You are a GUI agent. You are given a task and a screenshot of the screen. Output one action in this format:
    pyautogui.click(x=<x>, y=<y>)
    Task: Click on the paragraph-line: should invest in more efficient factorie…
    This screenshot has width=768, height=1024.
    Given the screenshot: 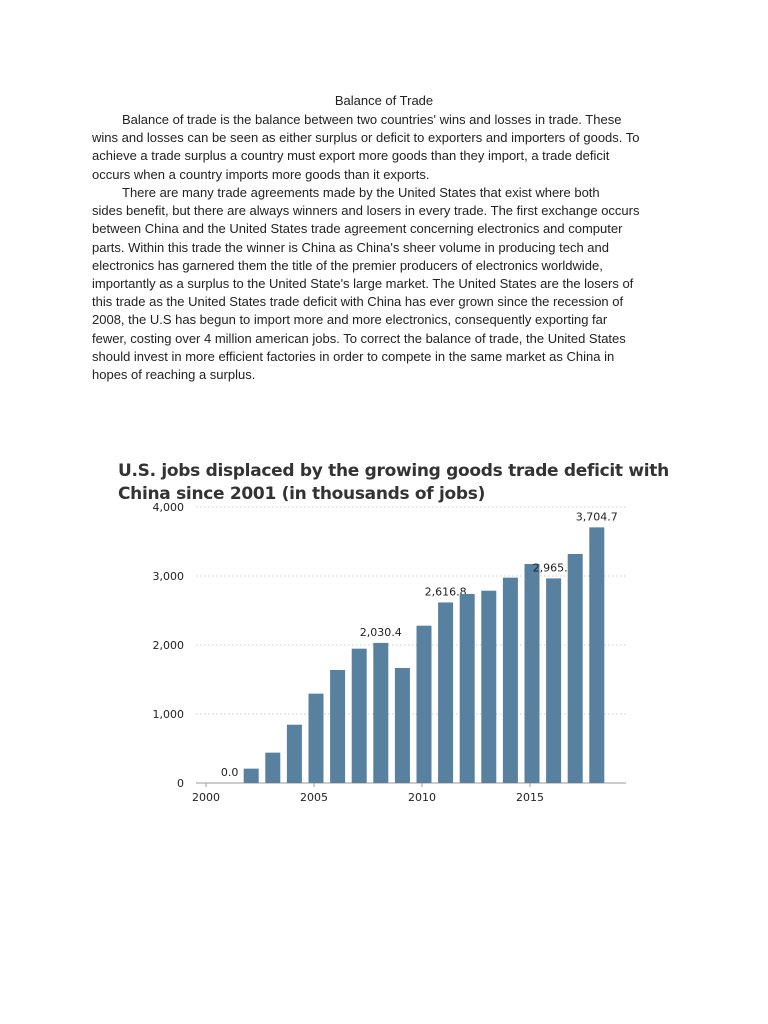 What is the action you would take?
    pyautogui.click(x=353, y=356)
    